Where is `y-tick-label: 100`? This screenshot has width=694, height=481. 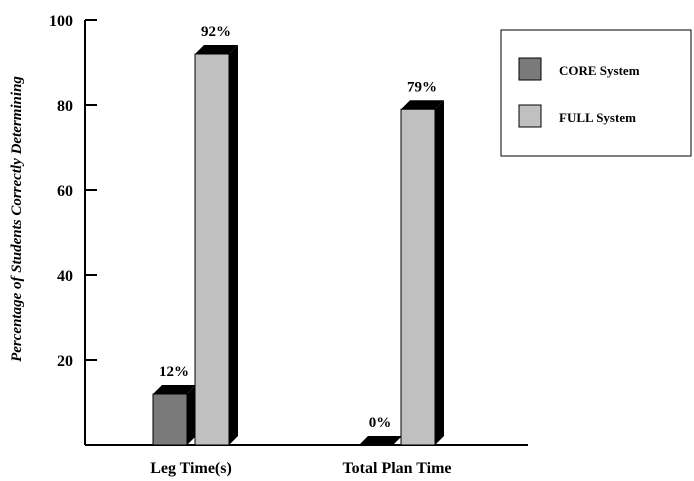 y-tick-label: 100 is located at coordinates (61, 21).